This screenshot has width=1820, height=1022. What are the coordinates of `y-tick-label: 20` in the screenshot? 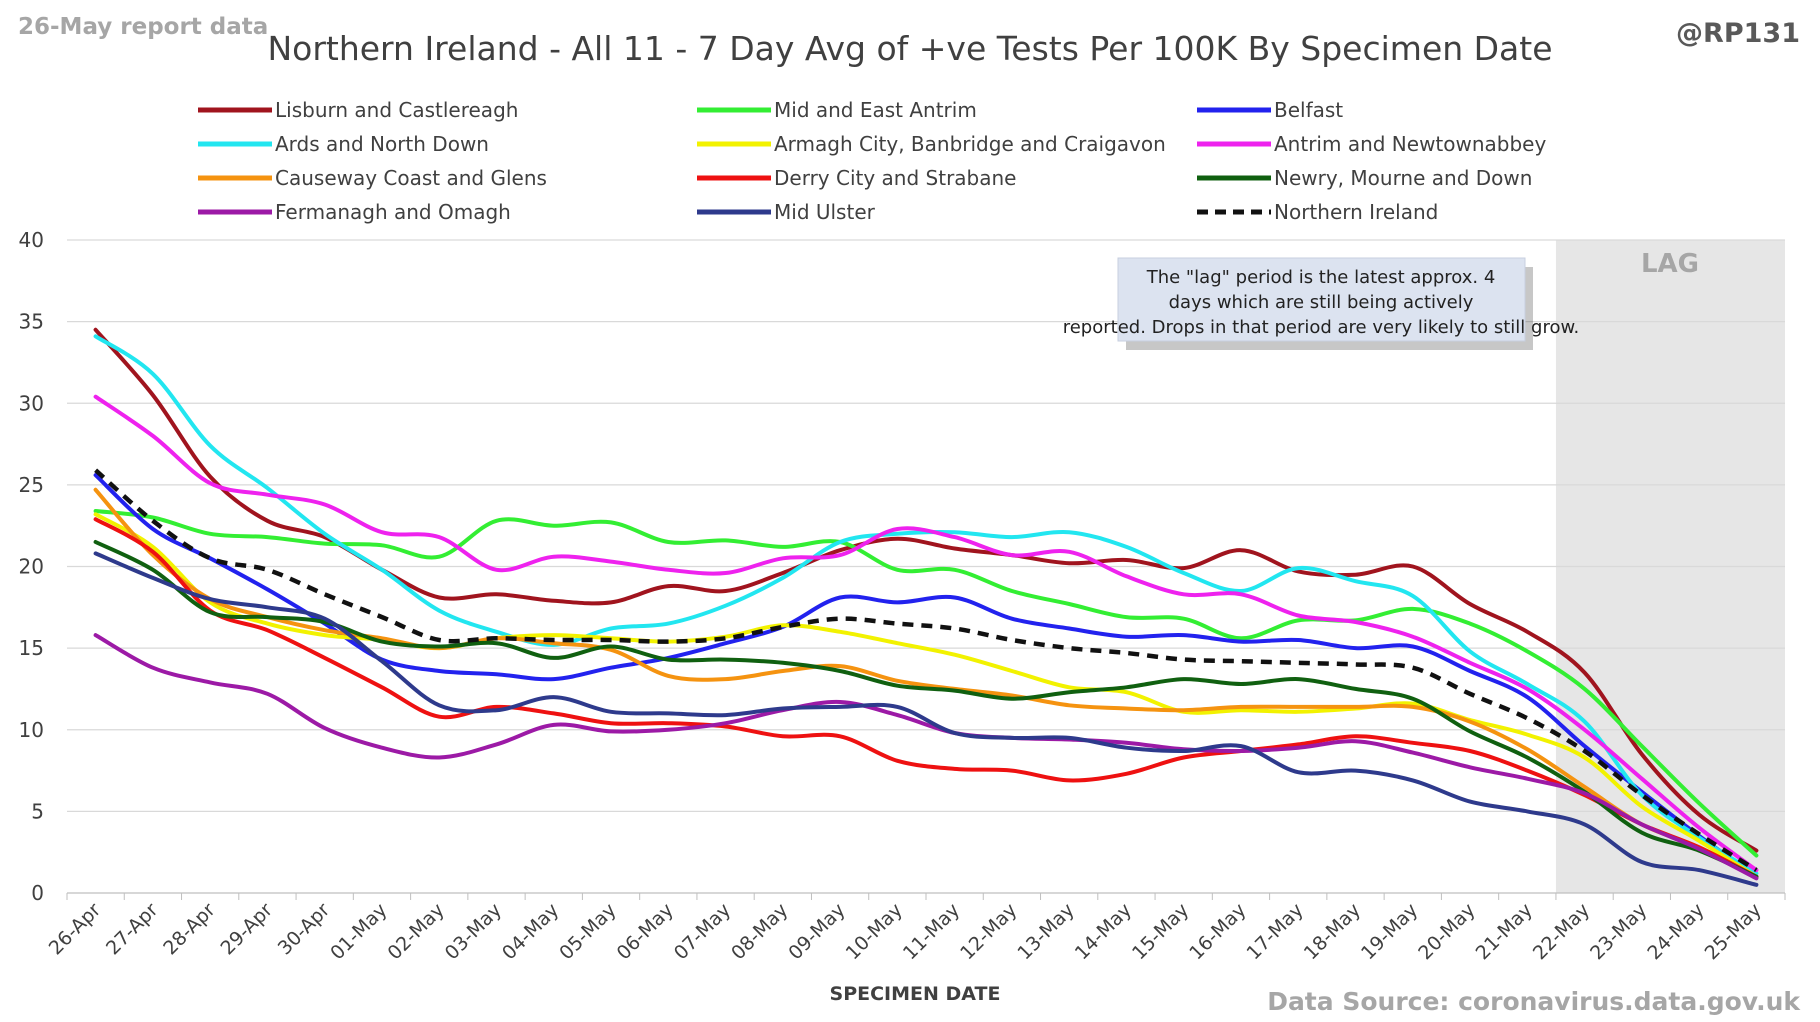 It's located at (31, 567).